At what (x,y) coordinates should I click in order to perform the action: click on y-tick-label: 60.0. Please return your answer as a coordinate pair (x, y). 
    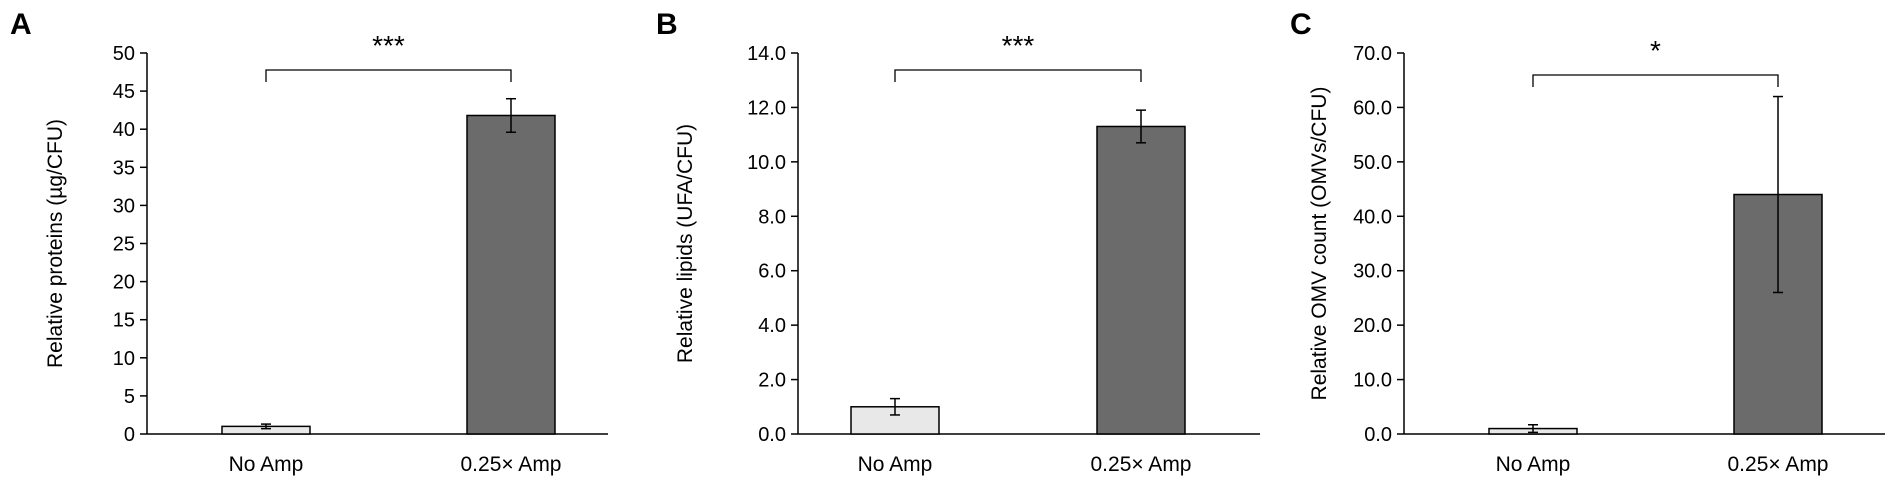
    Looking at the image, I should click on (1372, 108).